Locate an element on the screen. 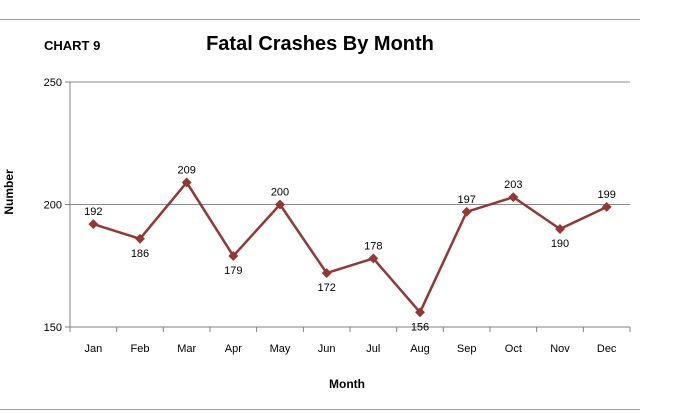 Image resolution: width=682 pixels, height=413 pixels. data-label: 197 is located at coordinates (466, 200).